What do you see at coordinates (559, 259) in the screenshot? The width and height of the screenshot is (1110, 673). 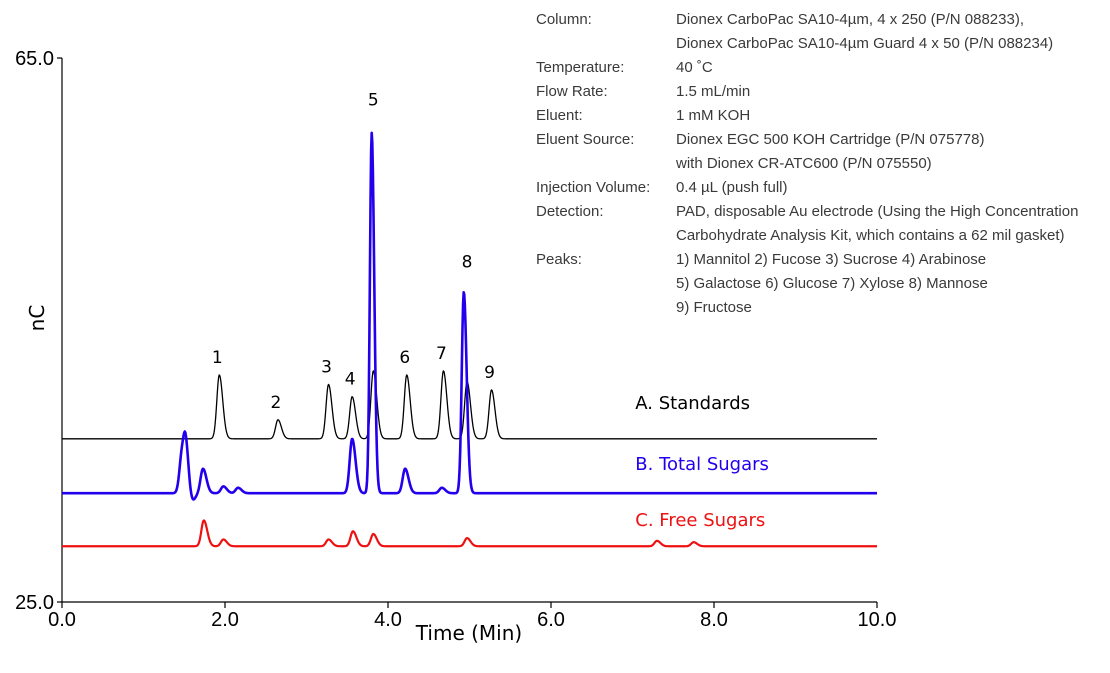 I see `condition-label: Peaks:` at bounding box center [559, 259].